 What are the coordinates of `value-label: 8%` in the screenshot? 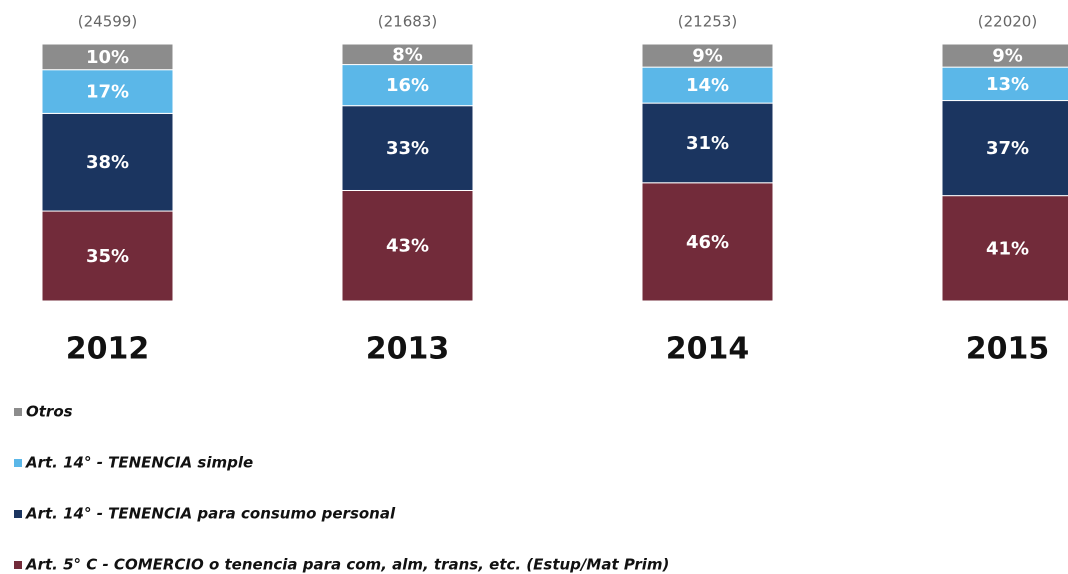 It's located at (407, 54).